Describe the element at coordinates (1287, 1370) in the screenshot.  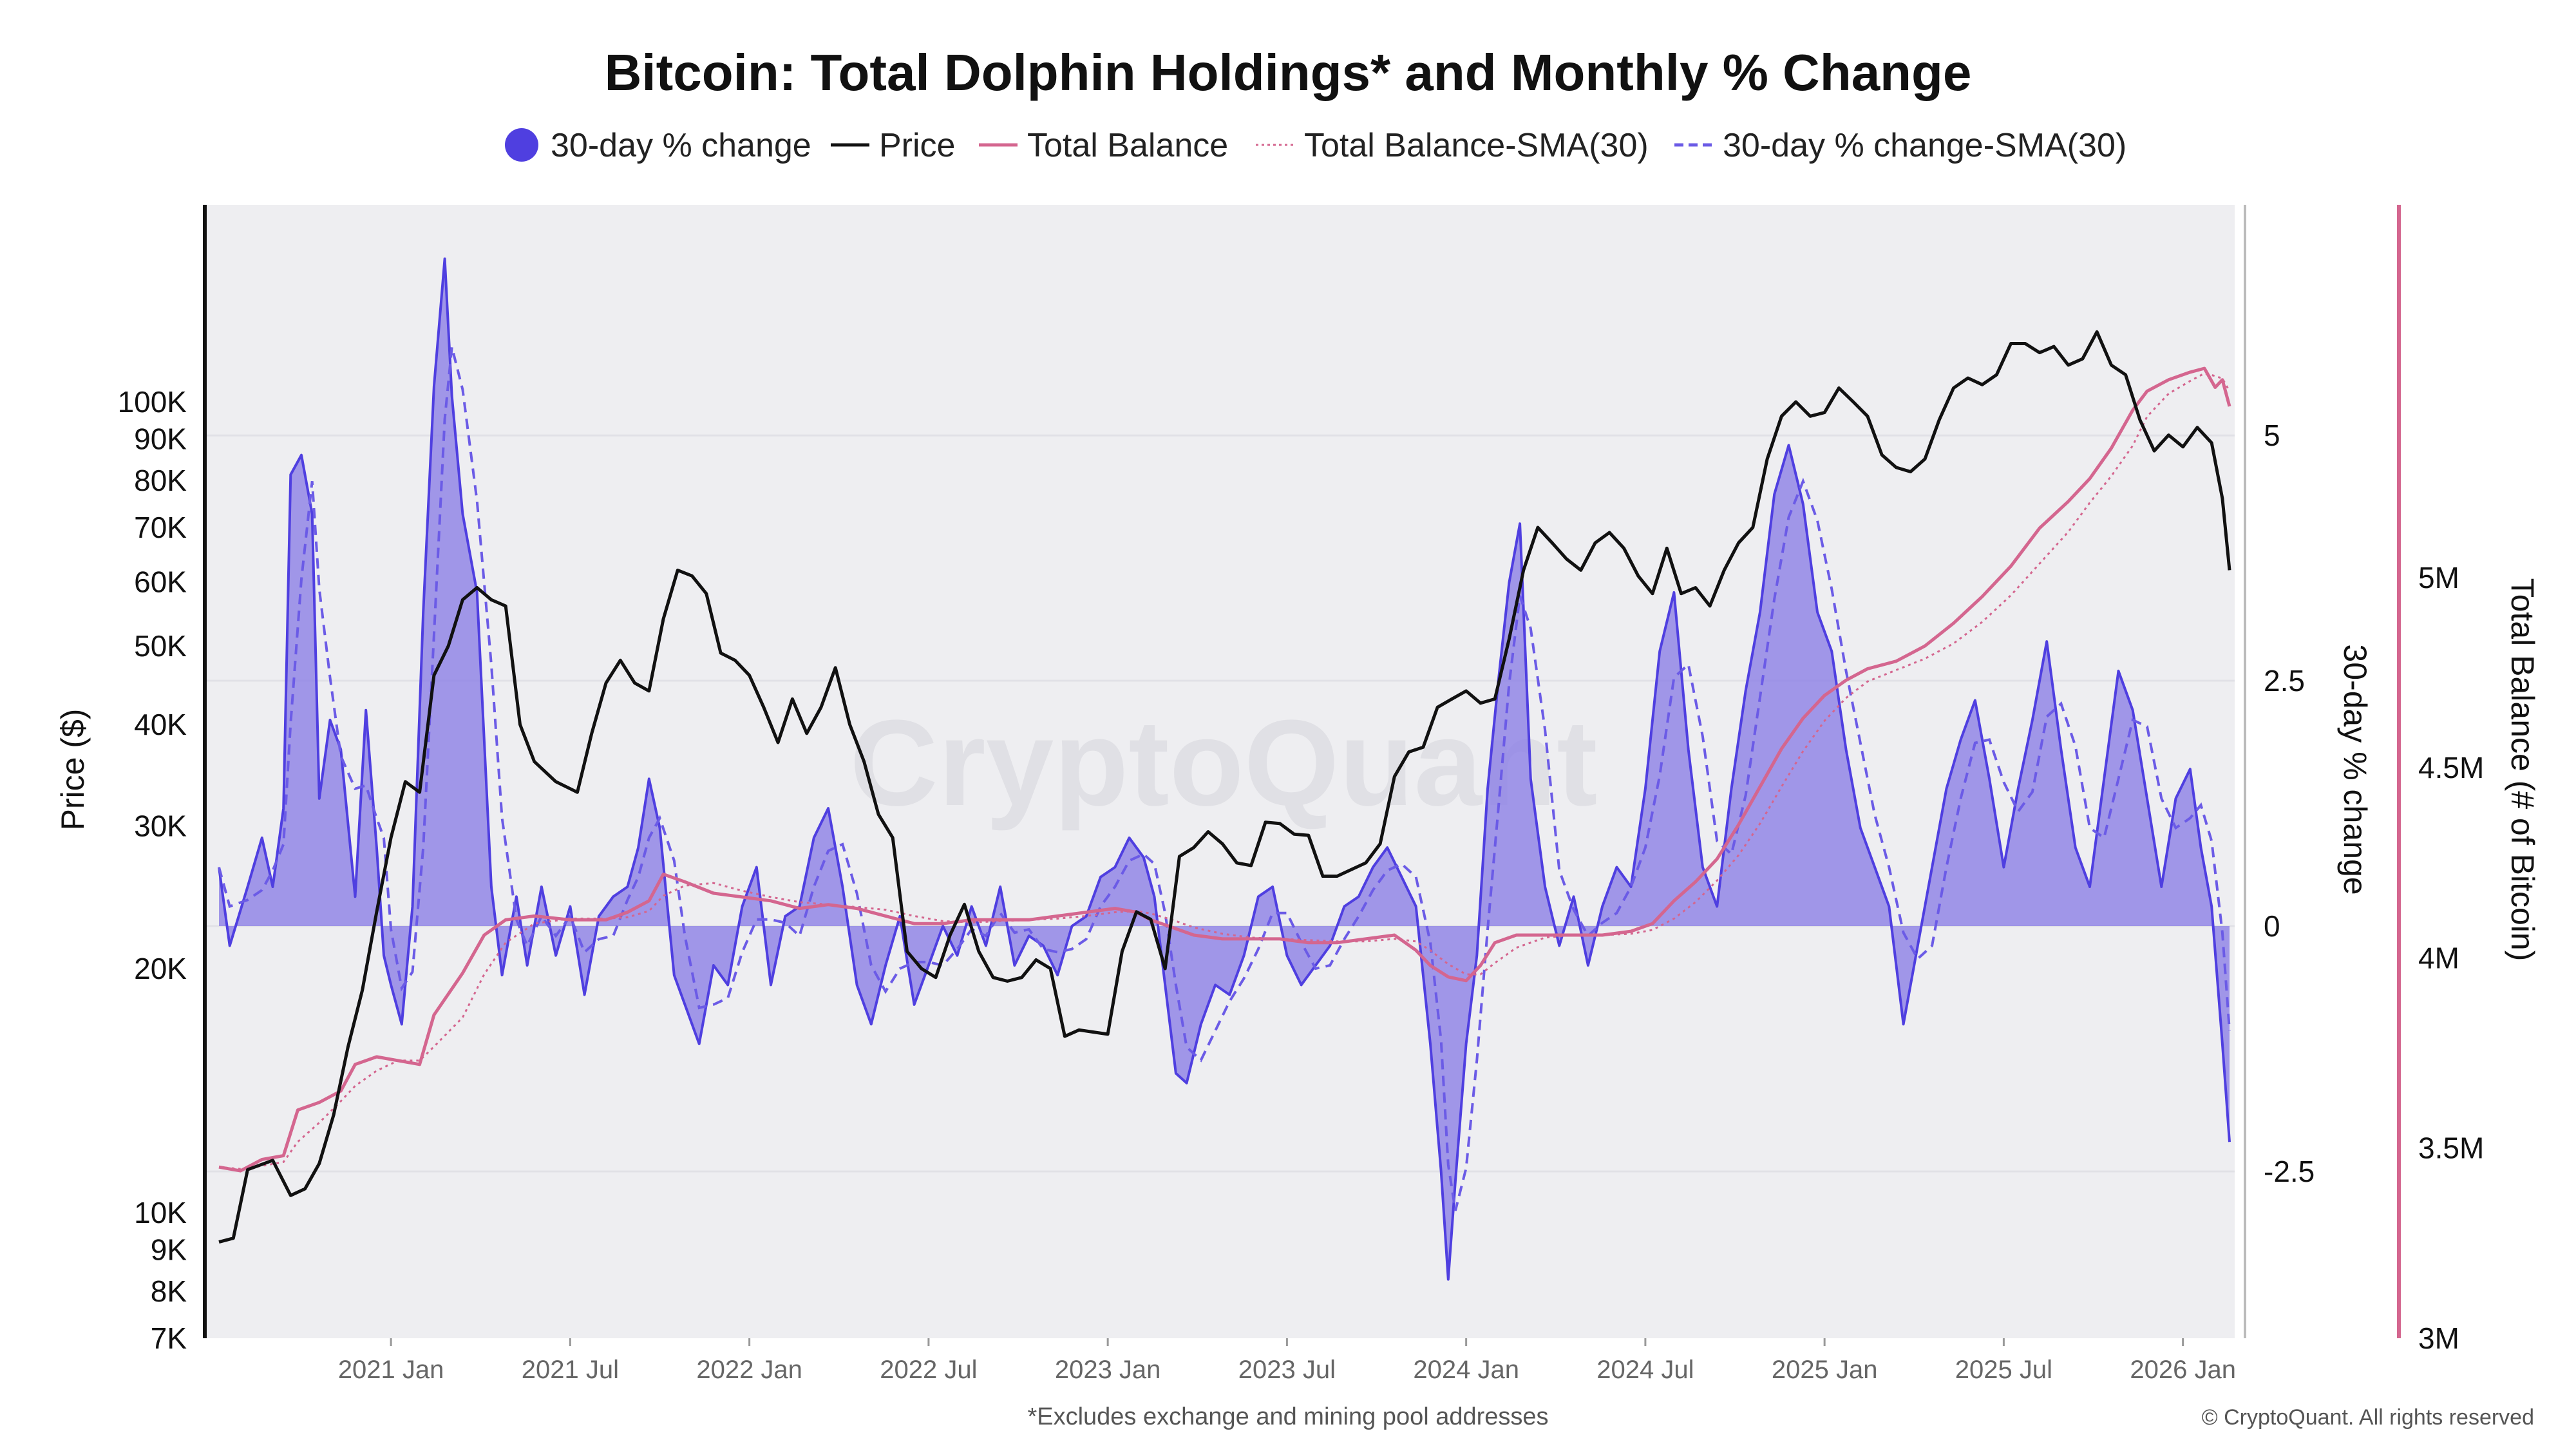
I see `x-tick-label: 2023 Jul` at that location.